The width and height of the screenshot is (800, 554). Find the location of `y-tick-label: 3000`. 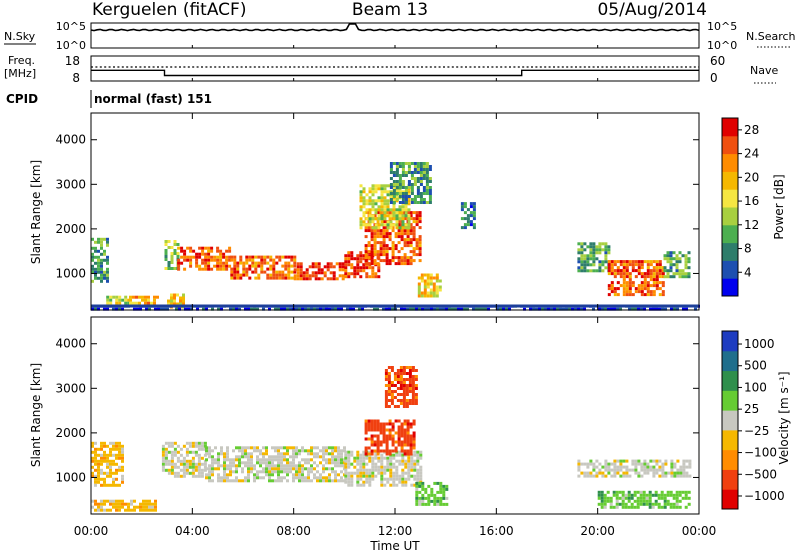

y-tick-label: 3000 is located at coordinates (70, 184).